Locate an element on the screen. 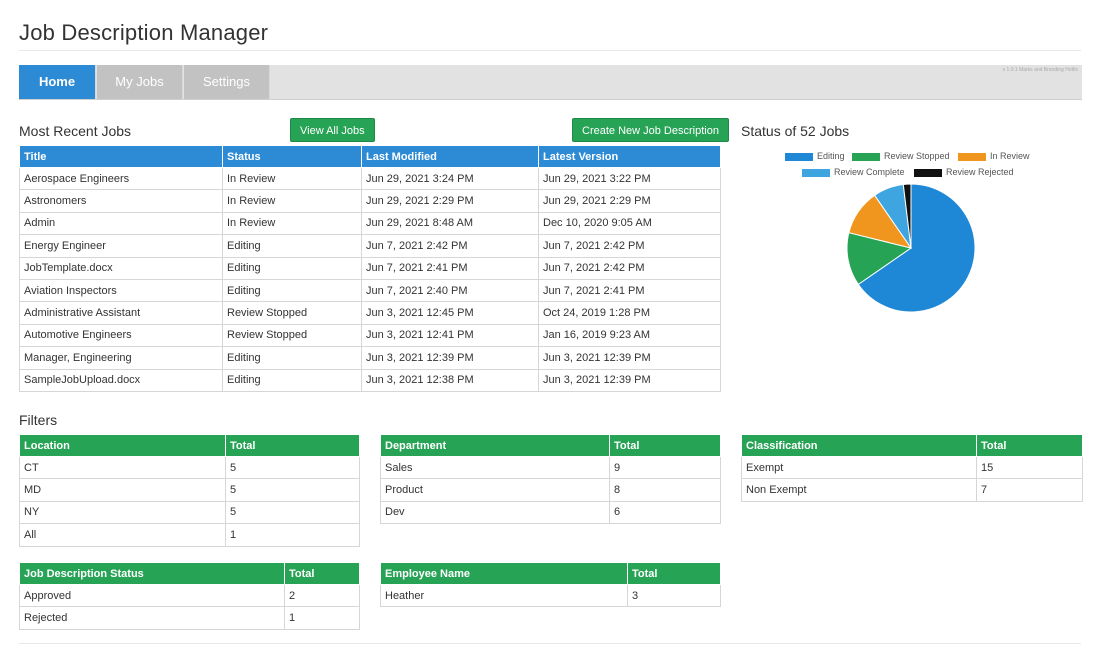  table-cell: Astronomers is located at coordinates (121, 201).